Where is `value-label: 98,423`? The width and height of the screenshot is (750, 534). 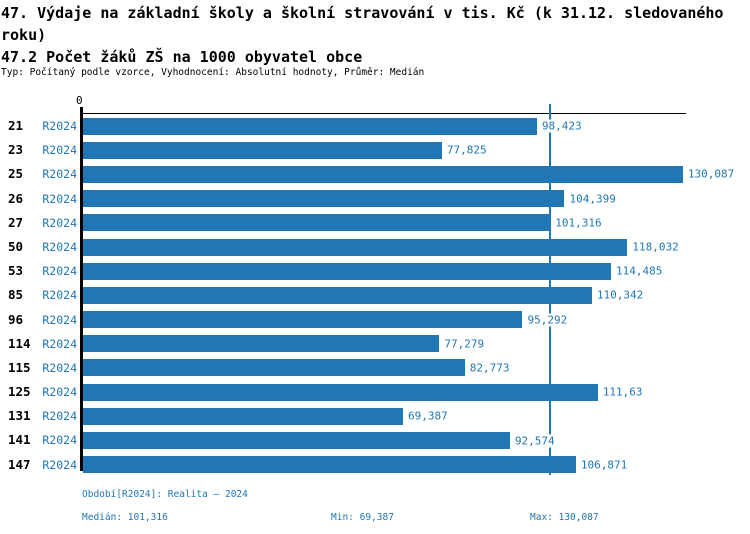 value-label: 98,423 is located at coordinates (561, 126).